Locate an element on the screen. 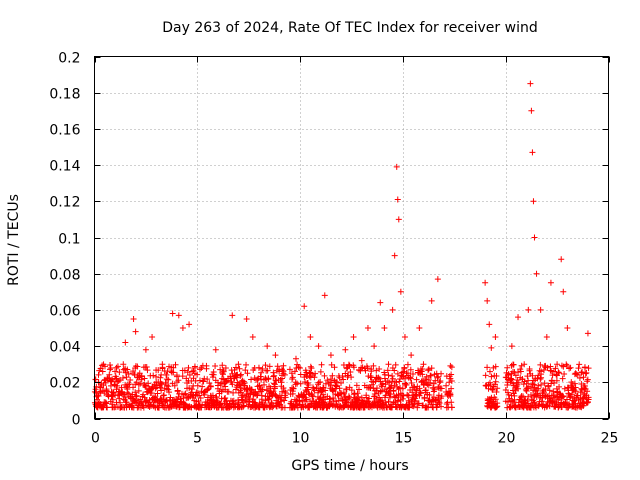  x-tick-labels: 0 5 10 15 20 25 is located at coordinates (354, 439).